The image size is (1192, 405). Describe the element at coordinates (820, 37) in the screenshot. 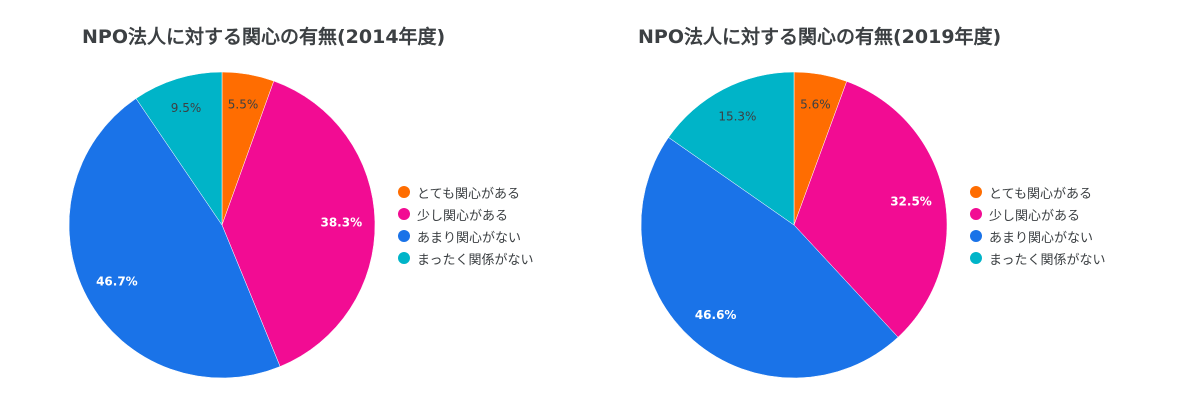

I see `chart-title: NPO法人に対する関心の有無(2019年度)` at that location.